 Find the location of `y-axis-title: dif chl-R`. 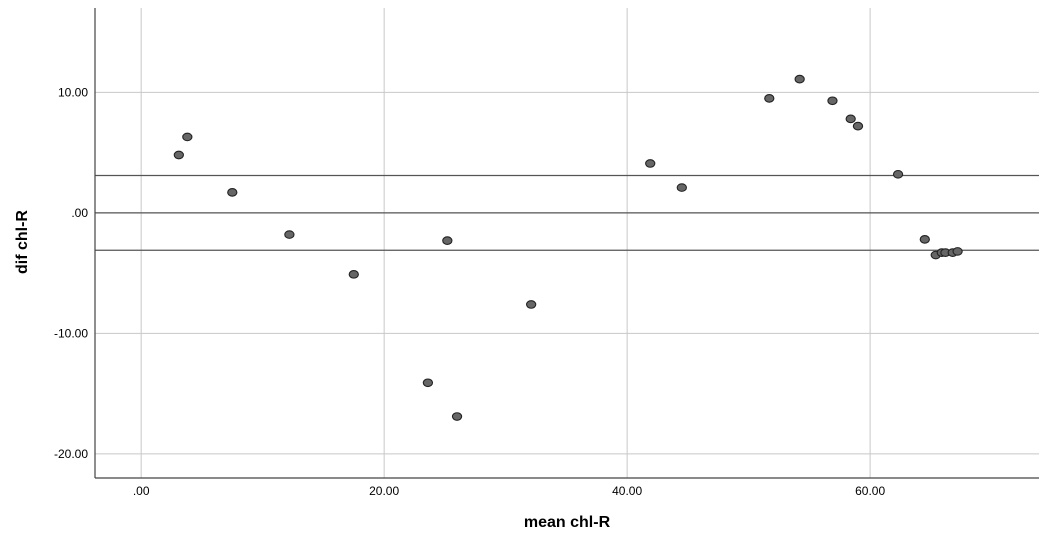

y-axis-title: dif chl-R is located at coordinates (22, 242).